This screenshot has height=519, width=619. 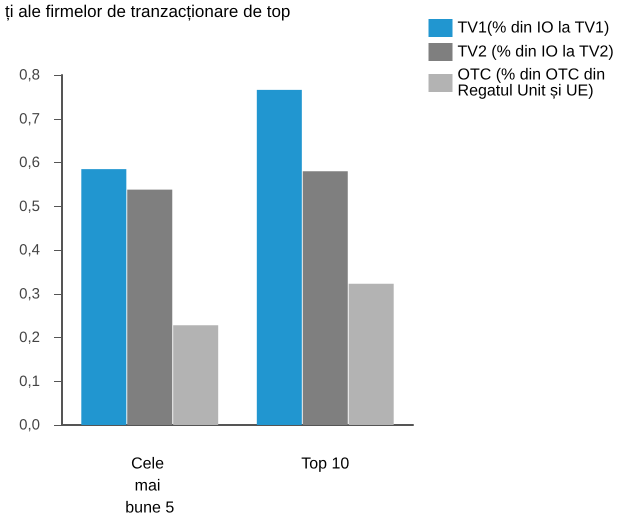 What do you see at coordinates (534, 28) in the screenshot?
I see `legend-label: TV1(% din IO la TV1)` at bounding box center [534, 28].